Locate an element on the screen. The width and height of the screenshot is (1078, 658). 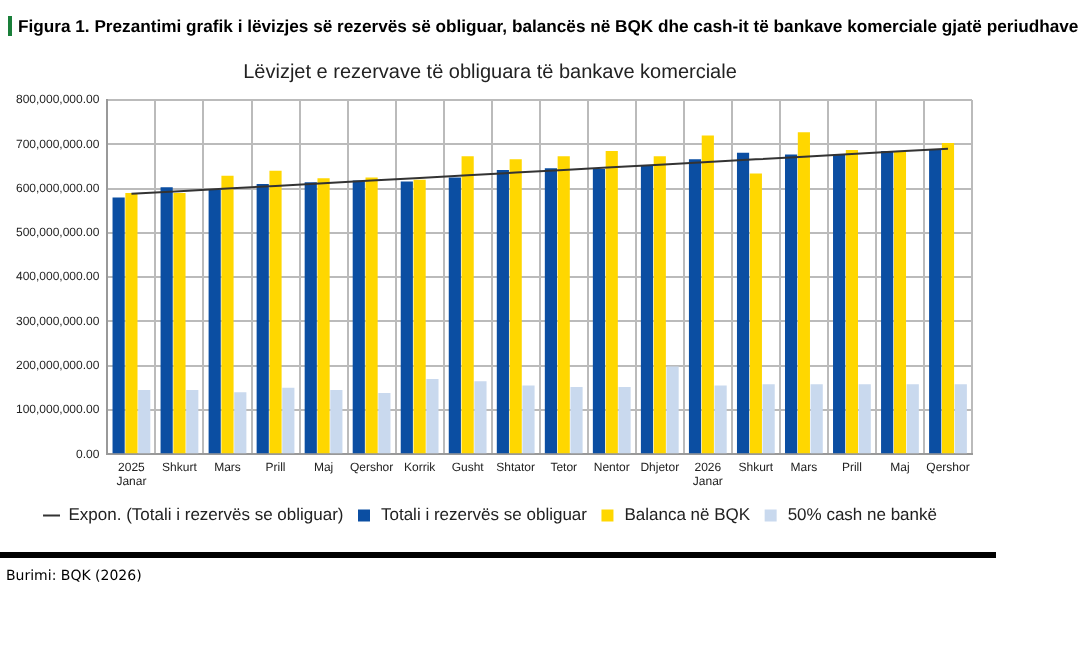
legend-label: Balanca në BQK is located at coordinates (687, 514).